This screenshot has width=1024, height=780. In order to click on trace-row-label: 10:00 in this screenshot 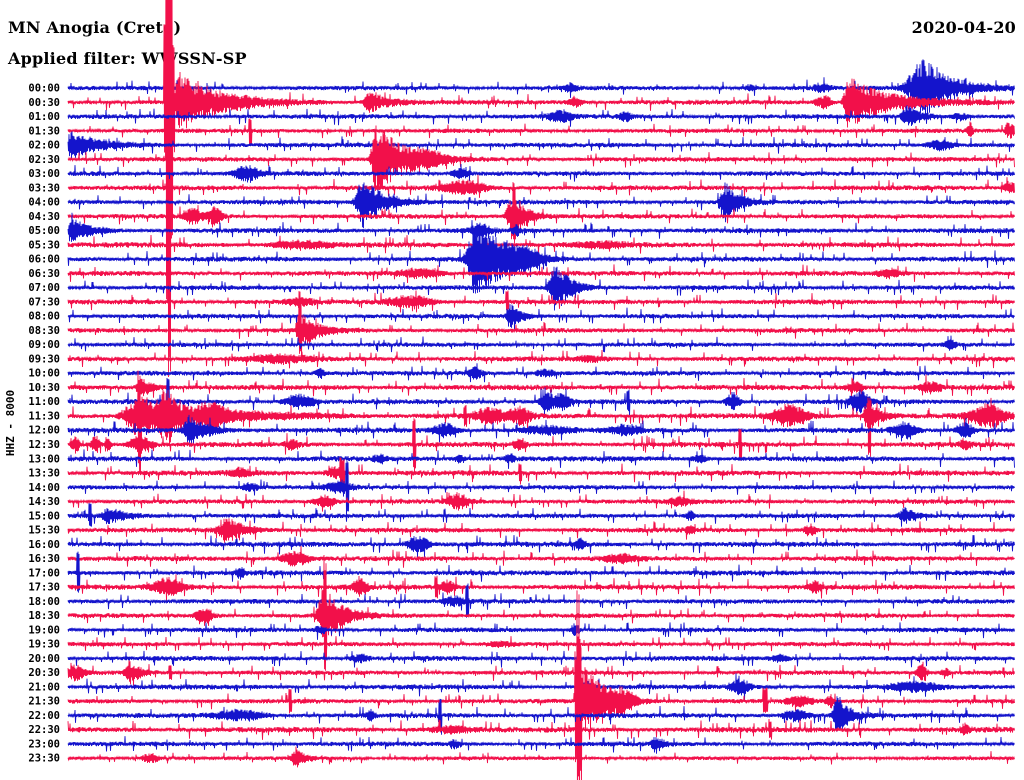, I will do `click(44, 374)`.